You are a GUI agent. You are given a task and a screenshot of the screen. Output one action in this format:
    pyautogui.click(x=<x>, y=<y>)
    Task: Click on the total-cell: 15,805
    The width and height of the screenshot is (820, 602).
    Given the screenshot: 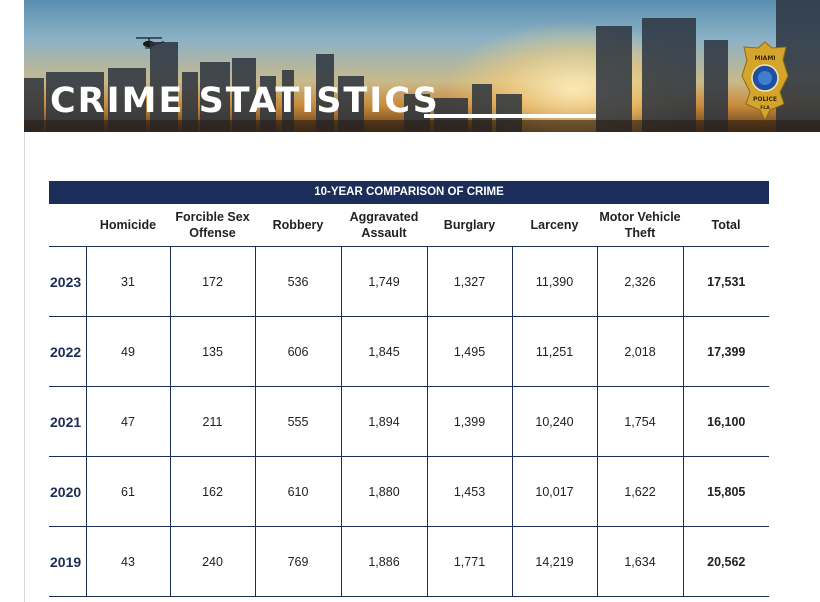 What is the action you would take?
    pyautogui.click(x=725, y=491)
    